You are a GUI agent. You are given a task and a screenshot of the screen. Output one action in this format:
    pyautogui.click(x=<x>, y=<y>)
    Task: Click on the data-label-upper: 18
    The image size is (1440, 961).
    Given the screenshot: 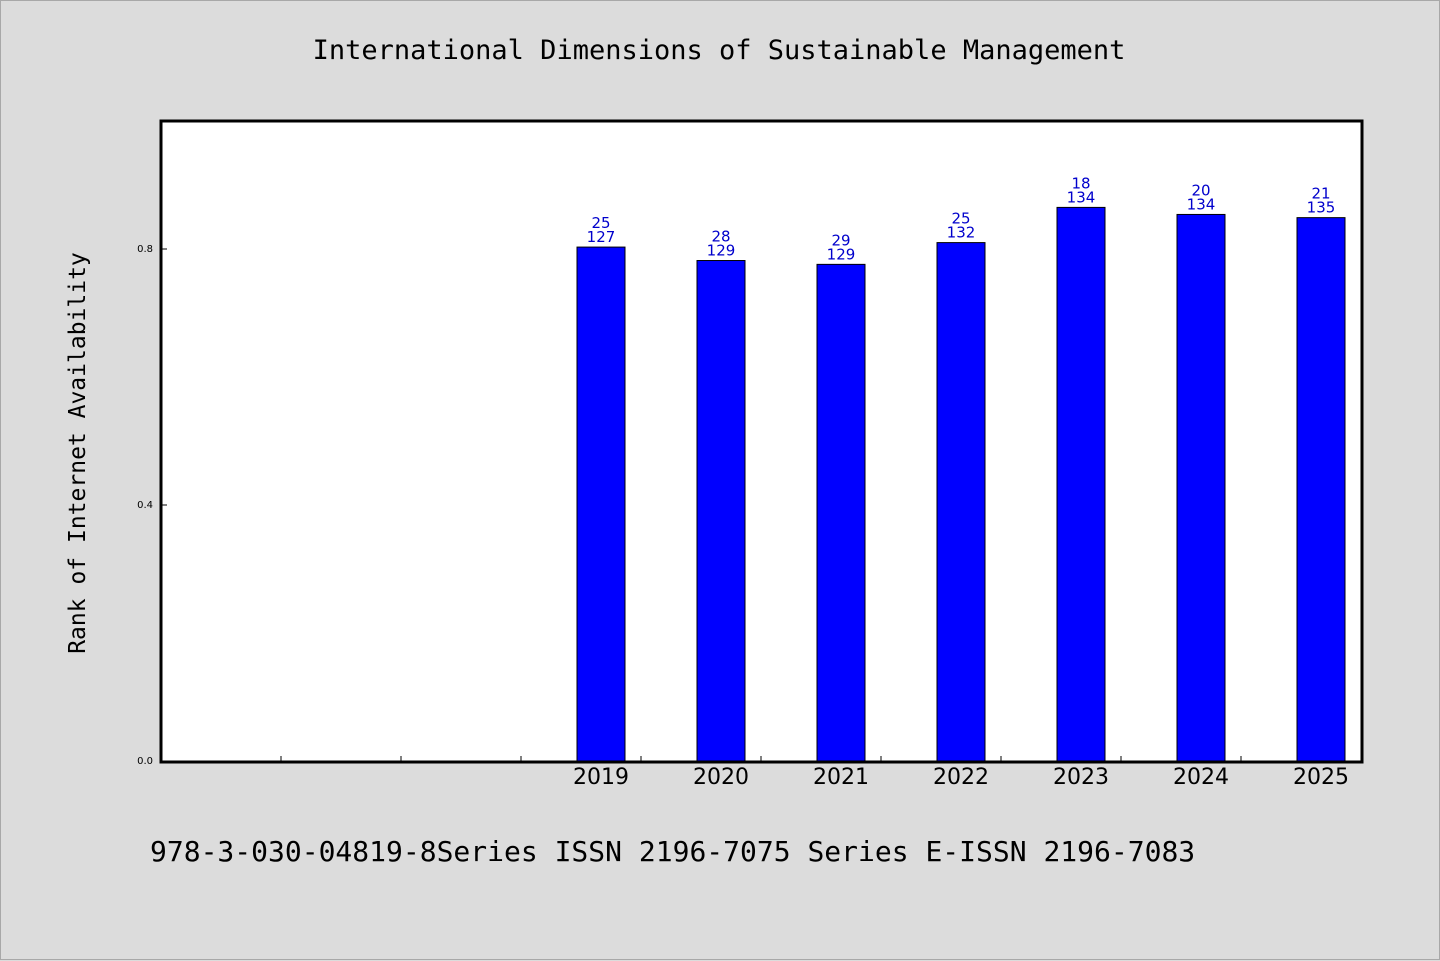 What is the action you would take?
    pyautogui.click(x=1080, y=183)
    